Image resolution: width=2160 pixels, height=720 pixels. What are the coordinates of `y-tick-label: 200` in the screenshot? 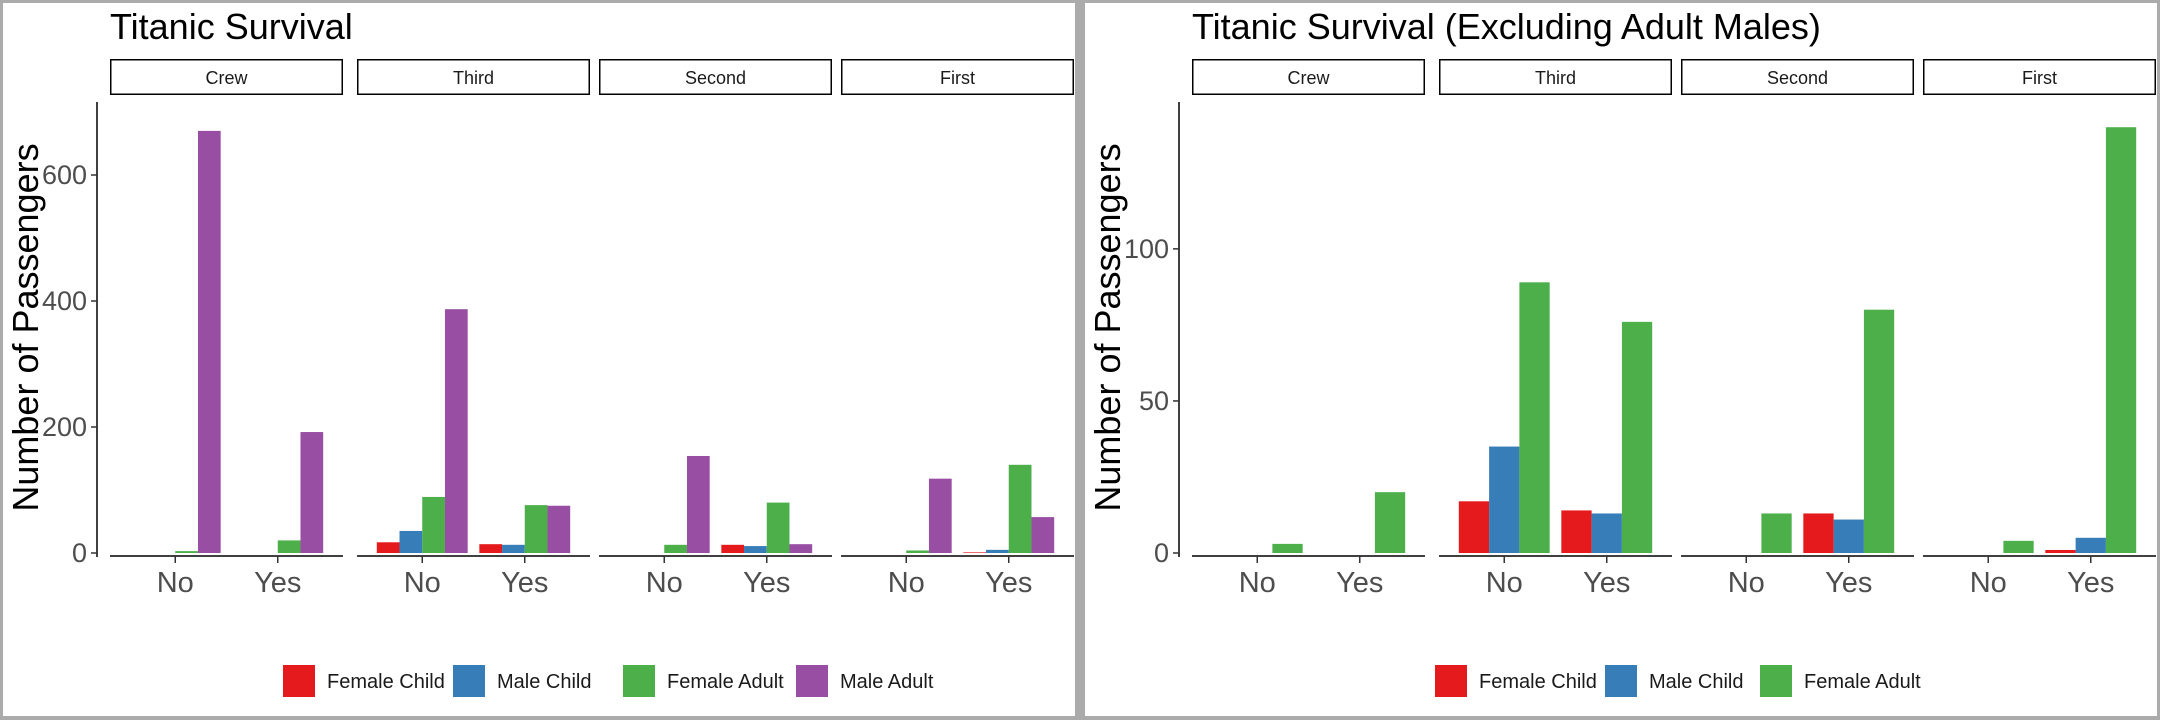 It's located at (64, 427).